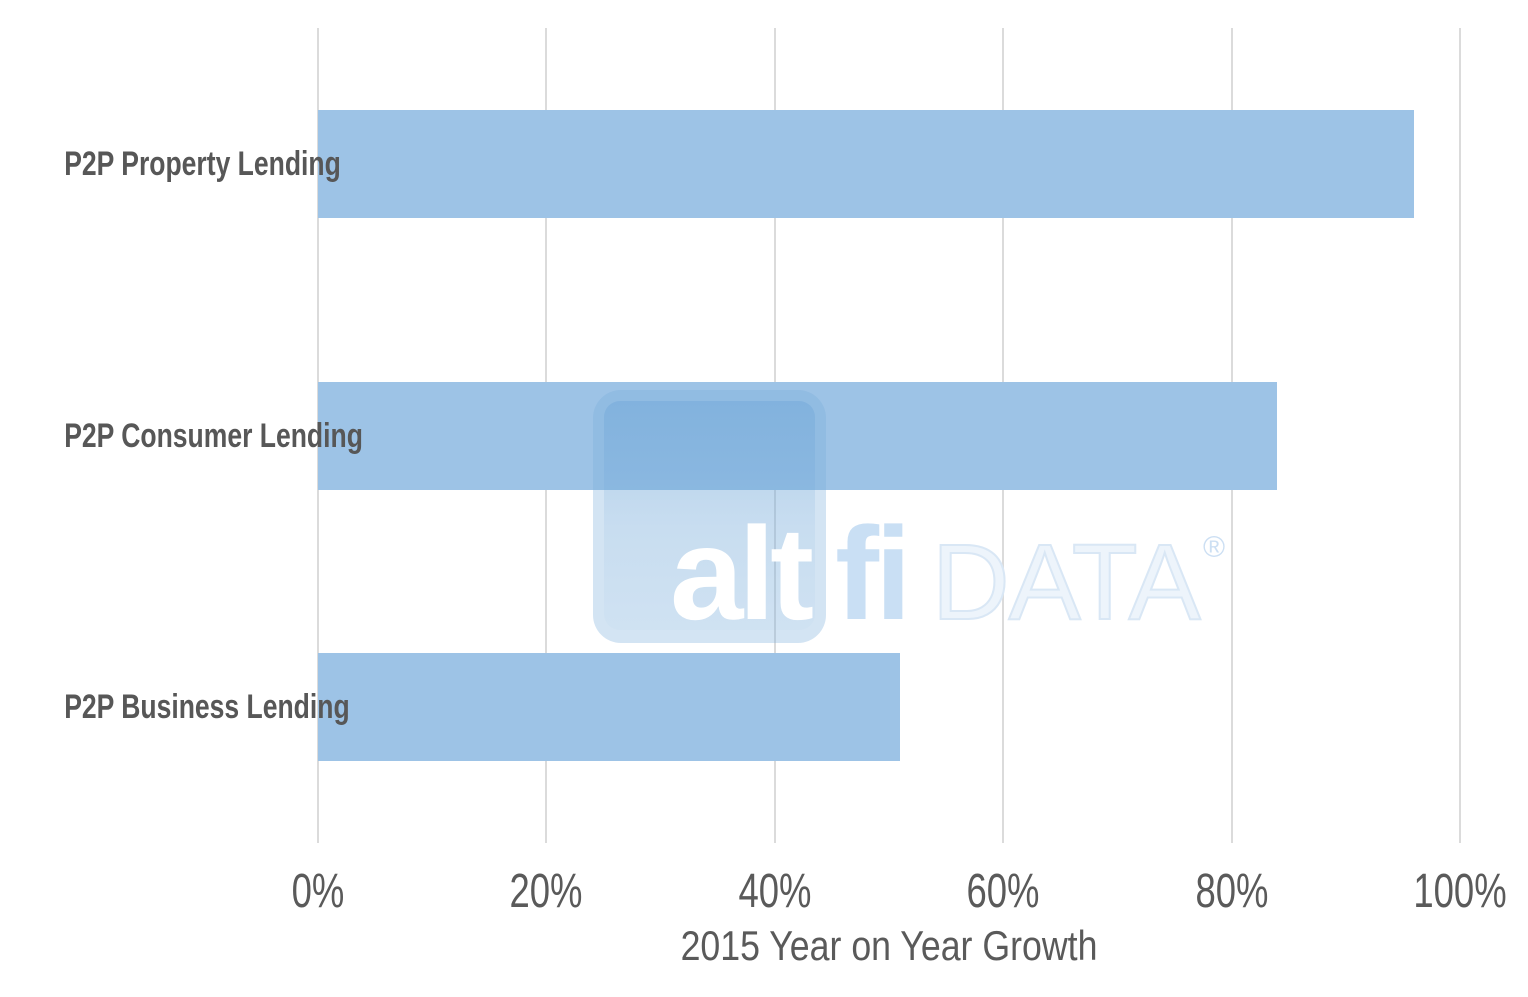 Image resolution: width=1528 pixels, height=997 pixels. What do you see at coordinates (546, 891) in the screenshot?
I see `x-tick-label-20-: 20%` at bounding box center [546, 891].